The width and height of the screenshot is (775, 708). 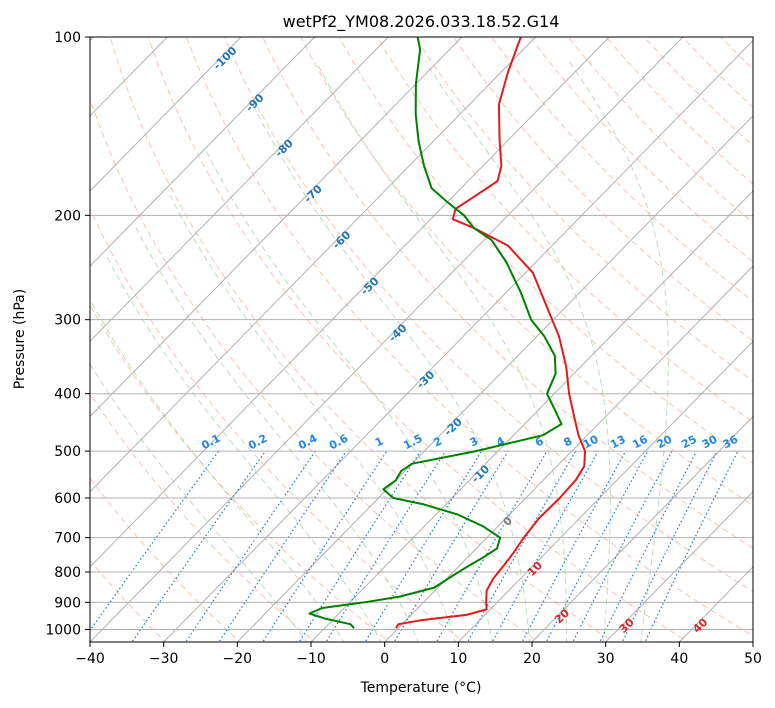 What do you see at coordinates (67, 499) in the screenshot?
I see `y-tick-label: 600` at bounding box center [67, 499].